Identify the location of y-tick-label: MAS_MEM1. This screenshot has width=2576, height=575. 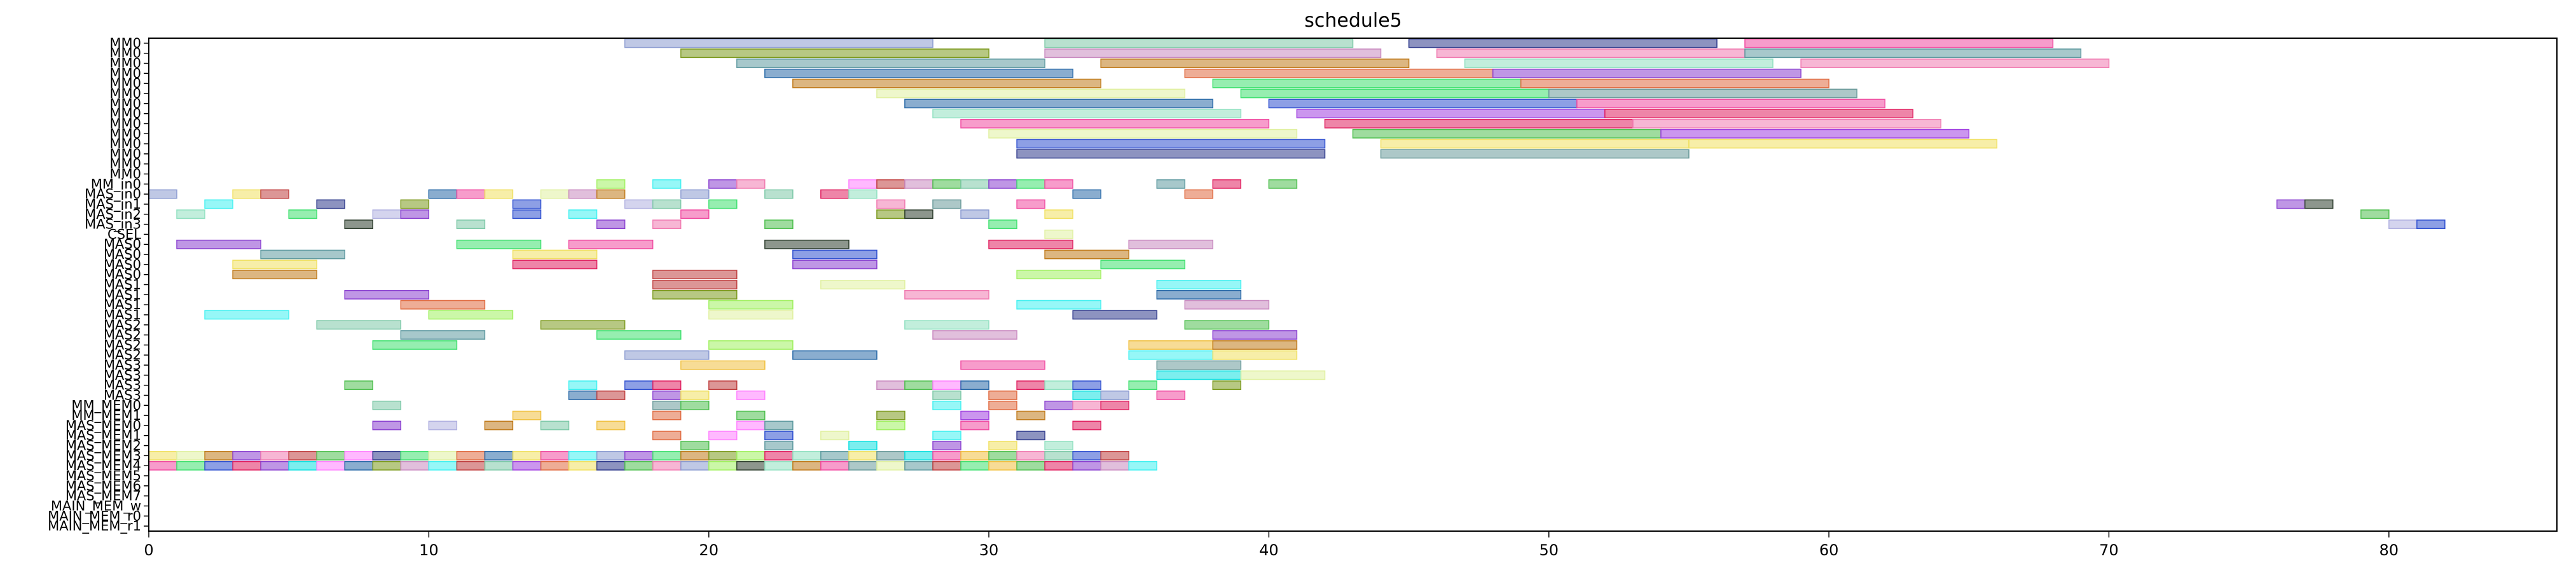
(103, 436).